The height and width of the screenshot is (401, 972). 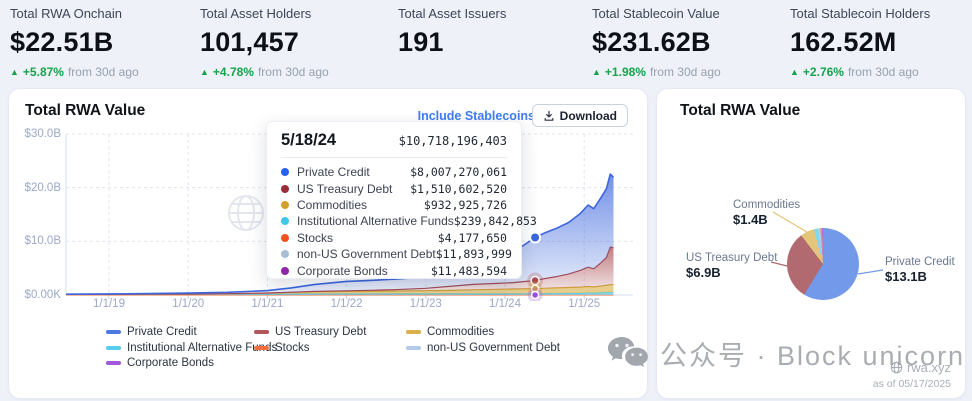 I want to click on legend-item: US Treasury Debt, so click(x=330, y=332).